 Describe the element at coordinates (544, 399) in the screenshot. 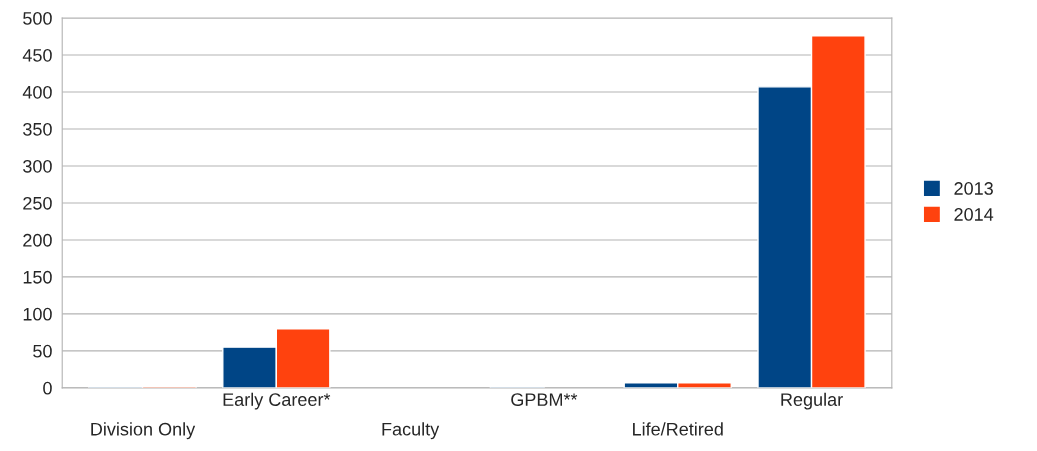

I see `x-tick-label: GPBM**` at that location.